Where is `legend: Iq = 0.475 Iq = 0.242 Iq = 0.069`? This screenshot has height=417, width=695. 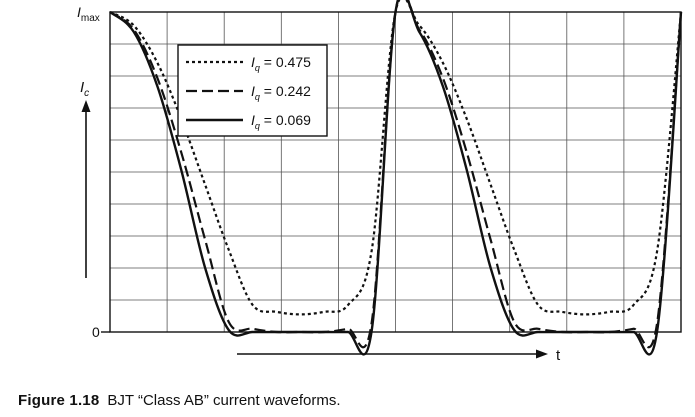 legend: Iq = 0.475 Iq = 0.242 Iq = 0.069 is located at coordinates (252, 90).